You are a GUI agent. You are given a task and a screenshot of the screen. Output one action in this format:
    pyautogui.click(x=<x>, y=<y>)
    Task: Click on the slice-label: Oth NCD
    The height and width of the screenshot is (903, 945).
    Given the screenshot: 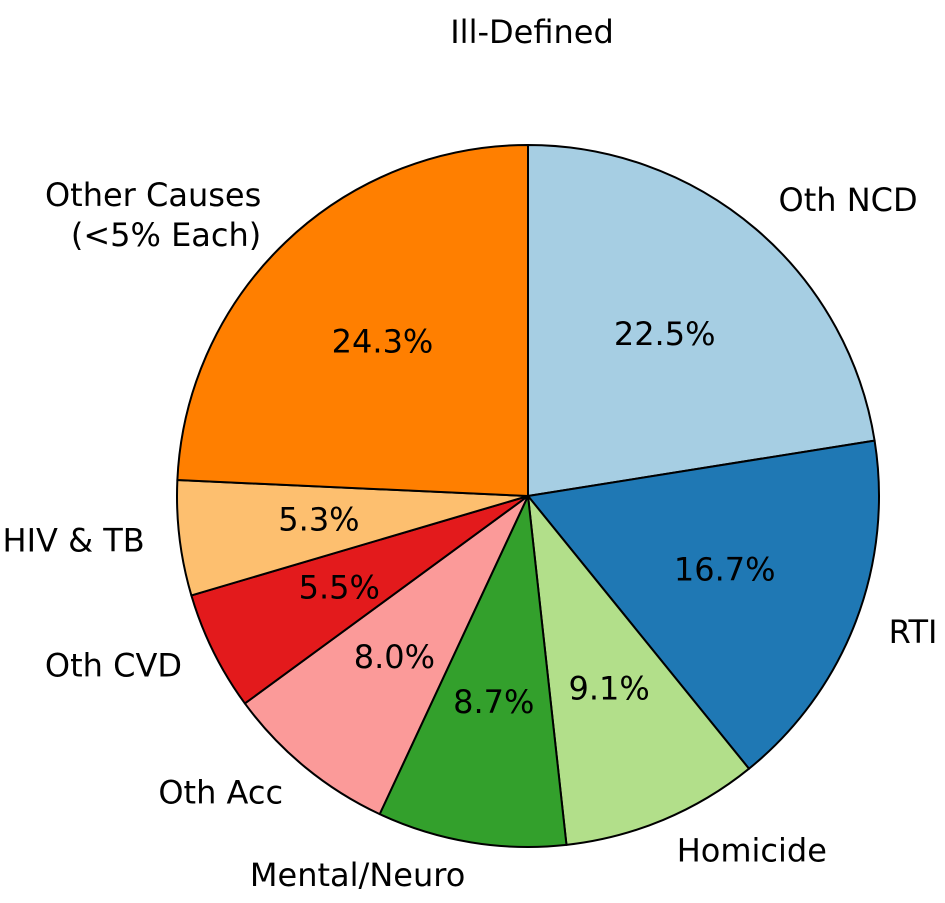 What is the action you would take?
    pyautogui.click(x=848, y=200)
    